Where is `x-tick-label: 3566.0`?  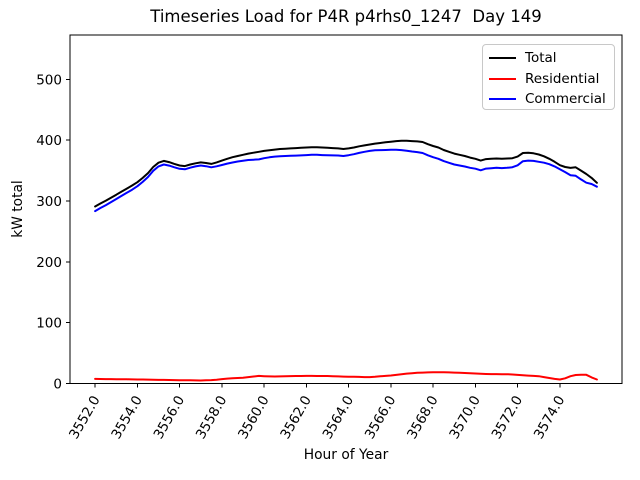 x-tick-label: 3566.0 is located at coordinates (380, 417).